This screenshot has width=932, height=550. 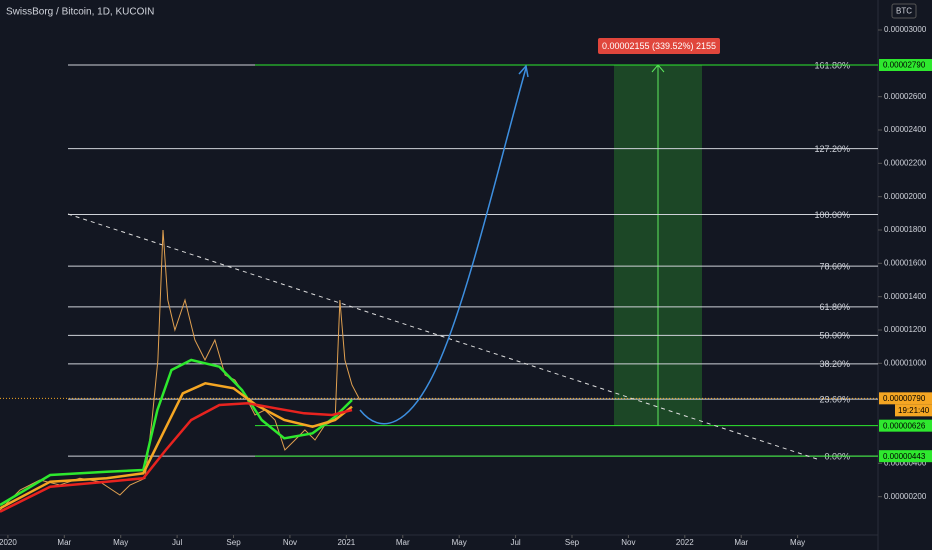 What do you see at coordinates (905, 229) in the screenshot?
I see `y-tick-label: 0.00001800` at bounding box center [905, 229].